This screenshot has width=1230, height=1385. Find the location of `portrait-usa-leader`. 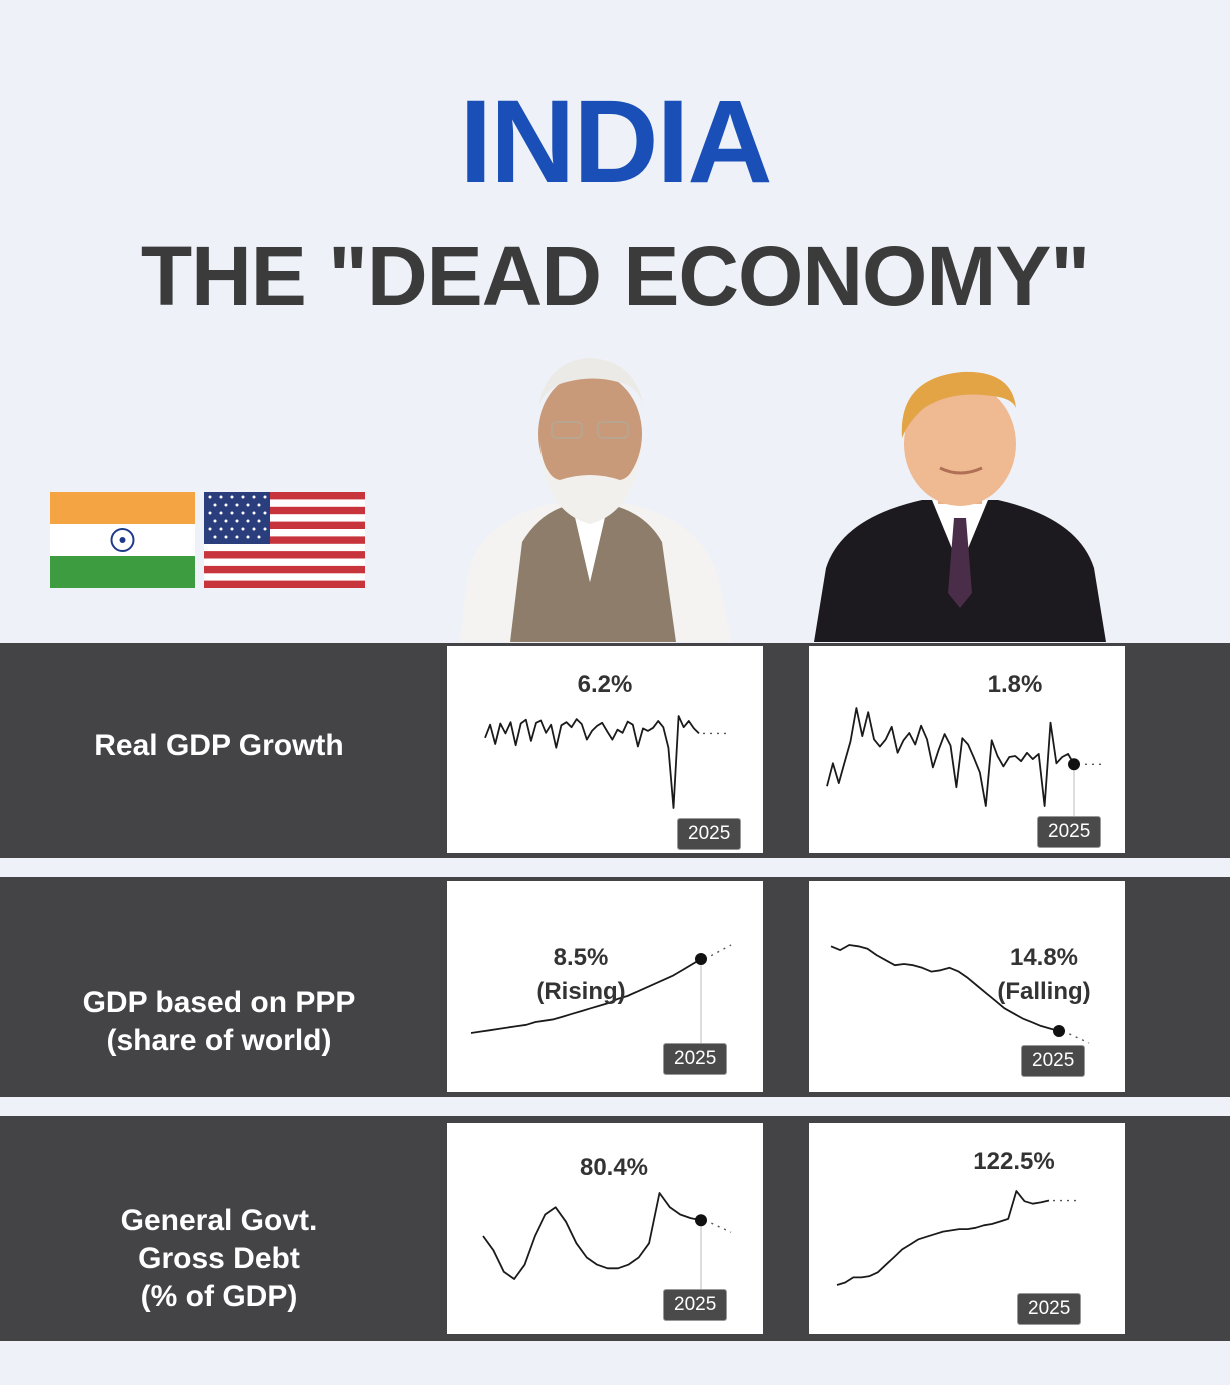

portrait-usa-leader is located at coordinates (960, 506).